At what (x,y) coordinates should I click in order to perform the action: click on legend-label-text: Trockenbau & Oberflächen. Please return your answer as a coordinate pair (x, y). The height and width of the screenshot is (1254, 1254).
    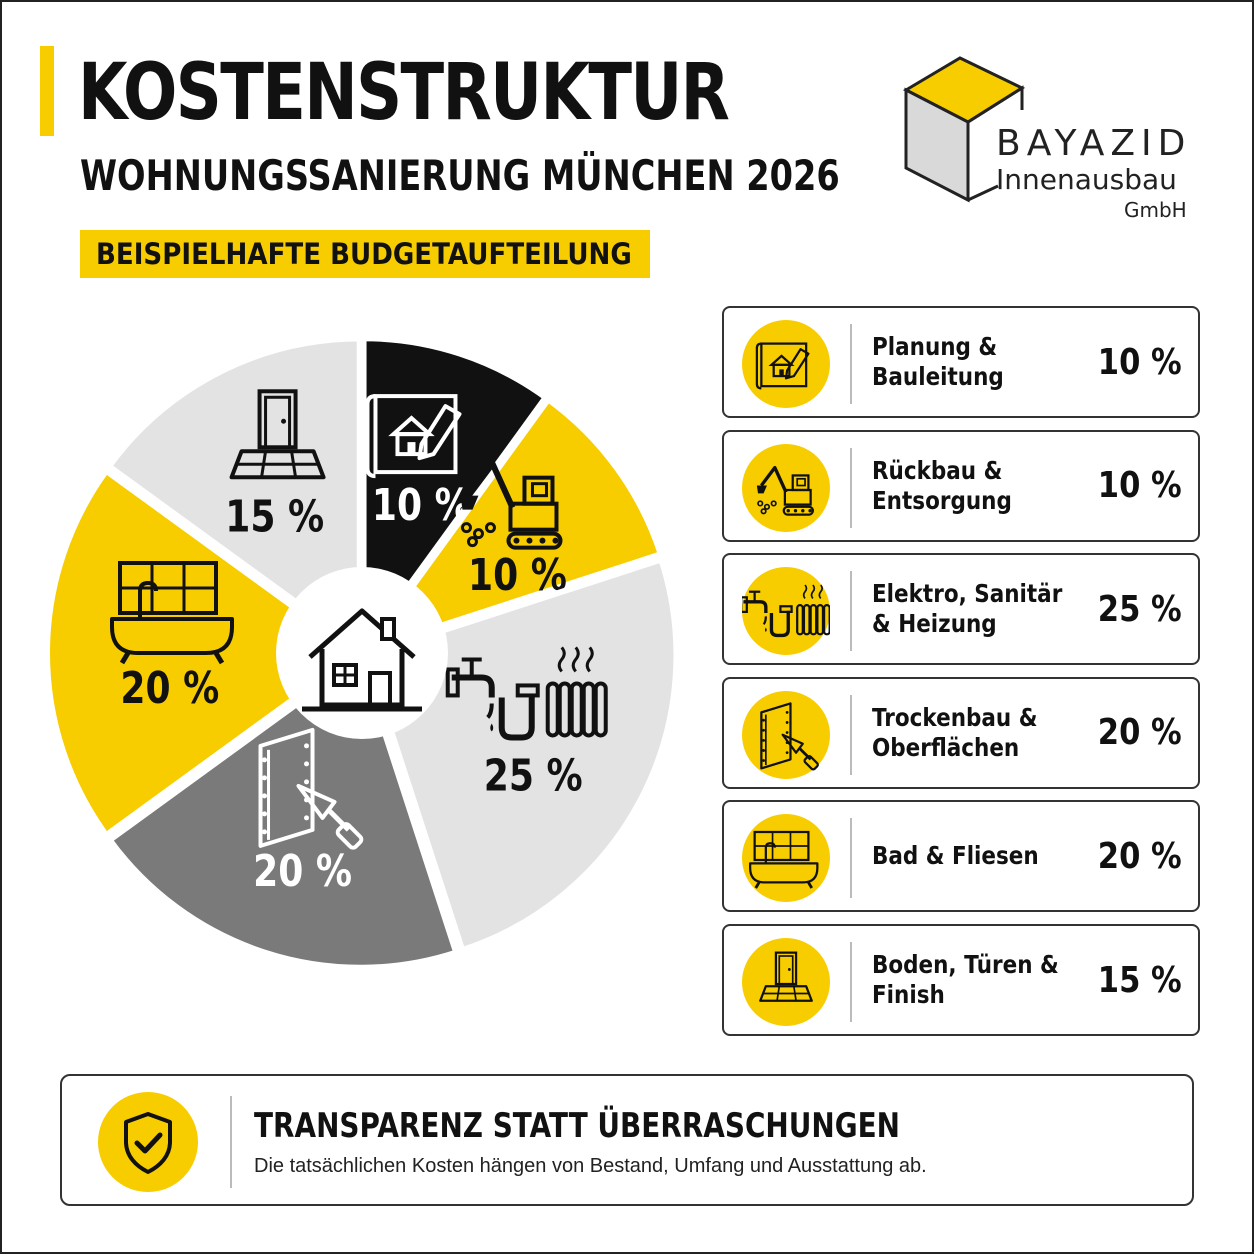
    Looking at the image, I should click on (954, 733).